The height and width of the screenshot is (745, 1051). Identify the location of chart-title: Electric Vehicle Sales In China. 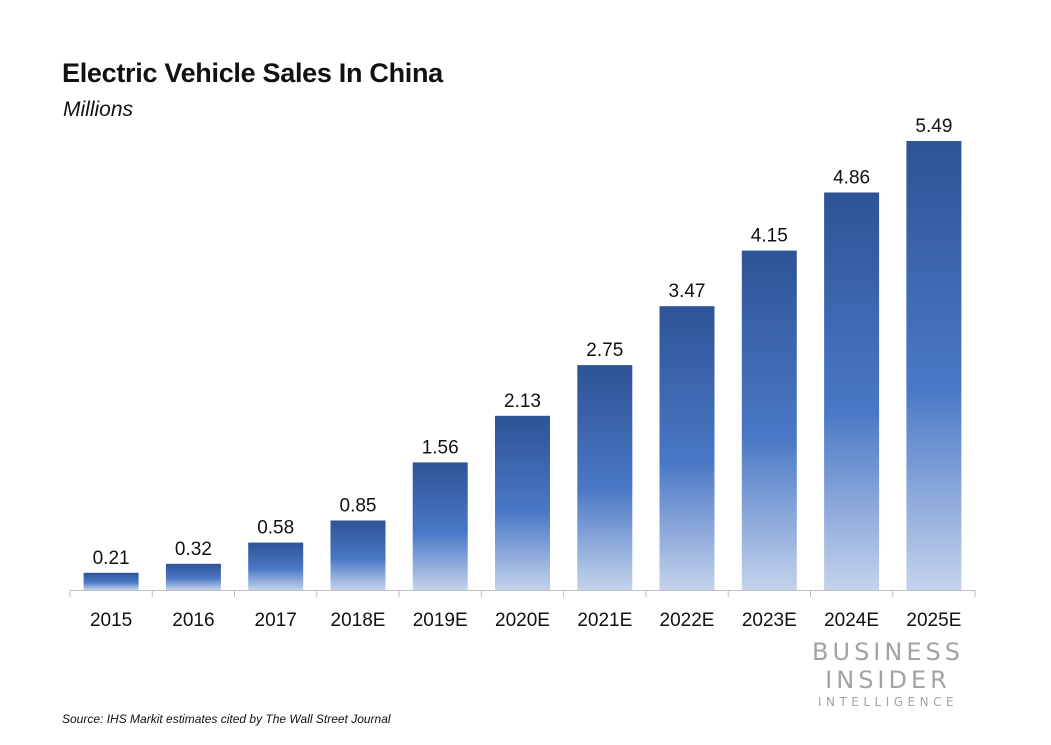
(252, 73).